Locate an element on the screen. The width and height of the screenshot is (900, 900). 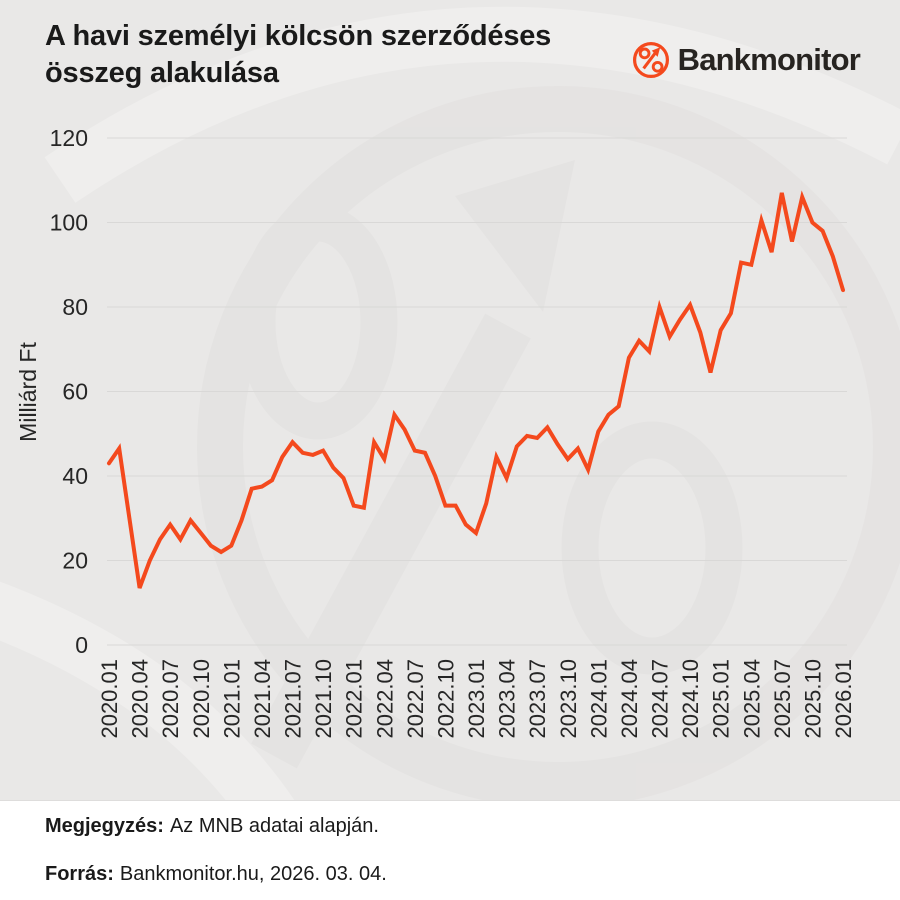
logo-wordmark: Bankmonitor is located at coordinates (769, 59).